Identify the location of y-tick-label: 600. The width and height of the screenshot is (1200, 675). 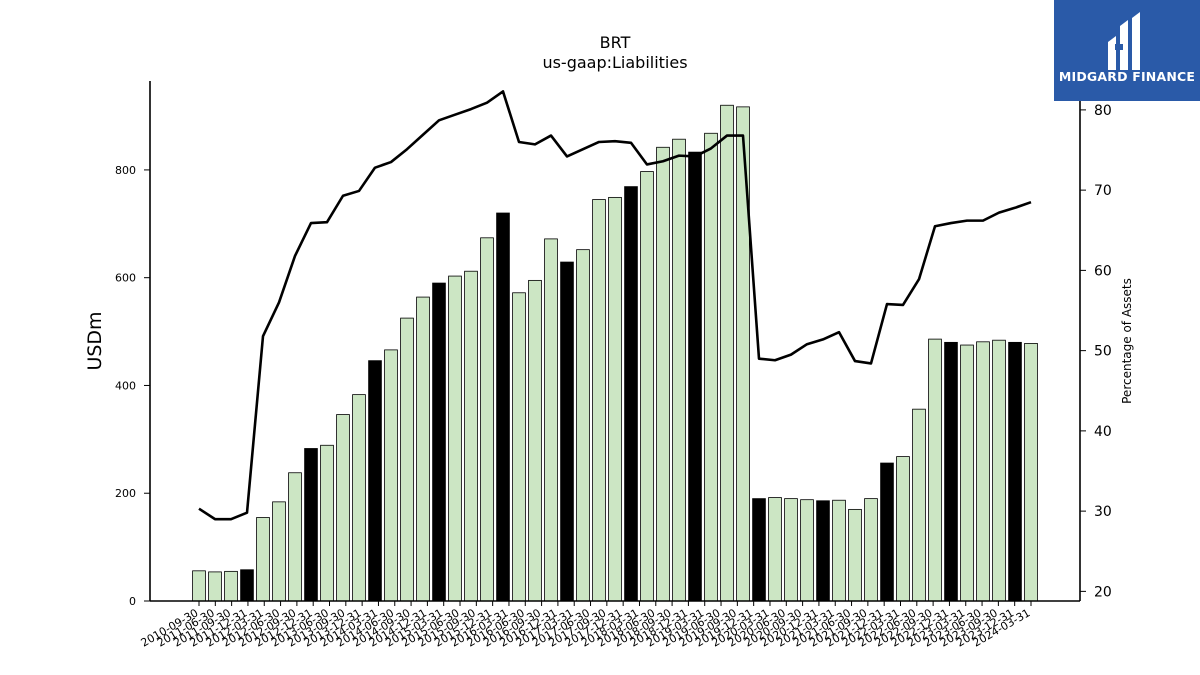
(125, 278).